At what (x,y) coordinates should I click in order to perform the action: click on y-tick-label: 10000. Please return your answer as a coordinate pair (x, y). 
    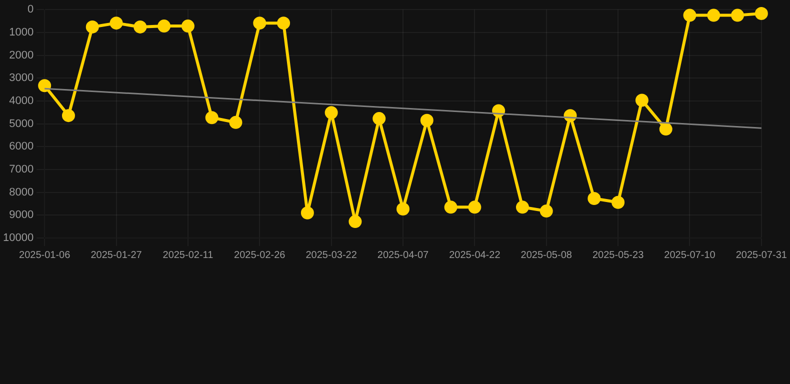
    Looking at the image, I should click on (18, 238).